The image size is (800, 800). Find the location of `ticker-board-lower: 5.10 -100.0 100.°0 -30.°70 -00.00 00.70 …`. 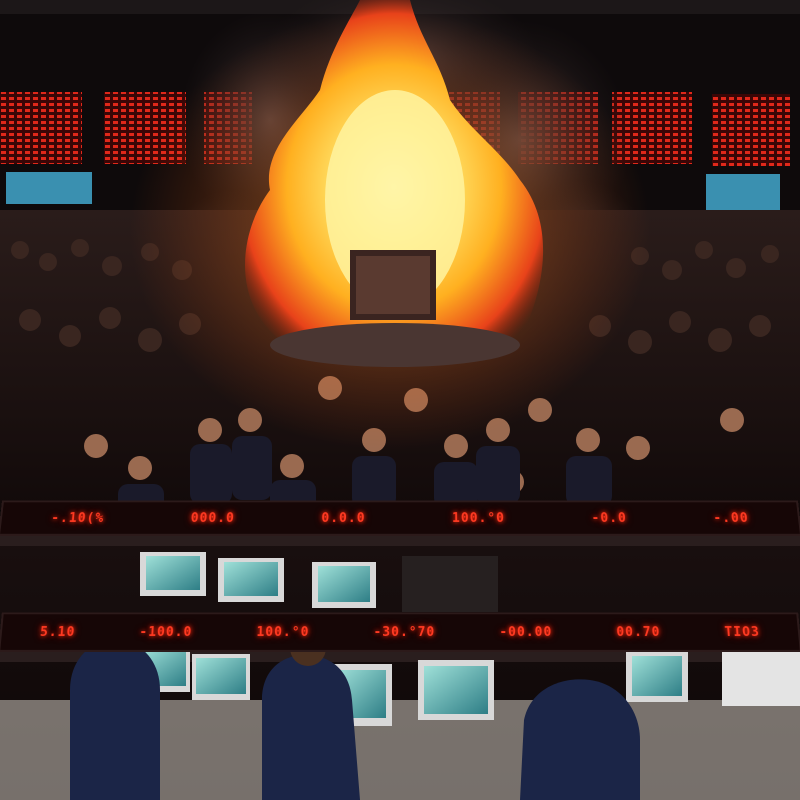

ticker-board-lower: 5.10 -100.0 100.°0 -30.°70 -00.00 00.70 … is located at coordinates (400, 632).